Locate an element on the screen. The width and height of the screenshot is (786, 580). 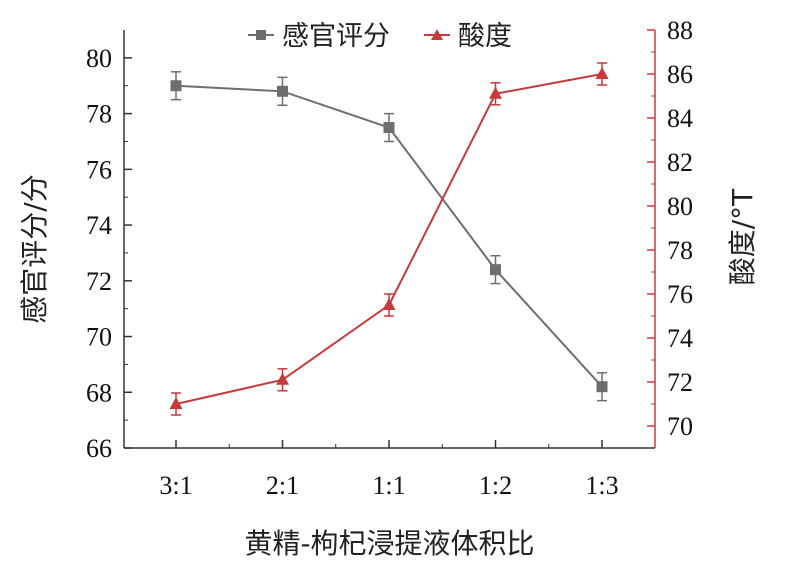
legend-marker-square is located at coordinates (261, 35).